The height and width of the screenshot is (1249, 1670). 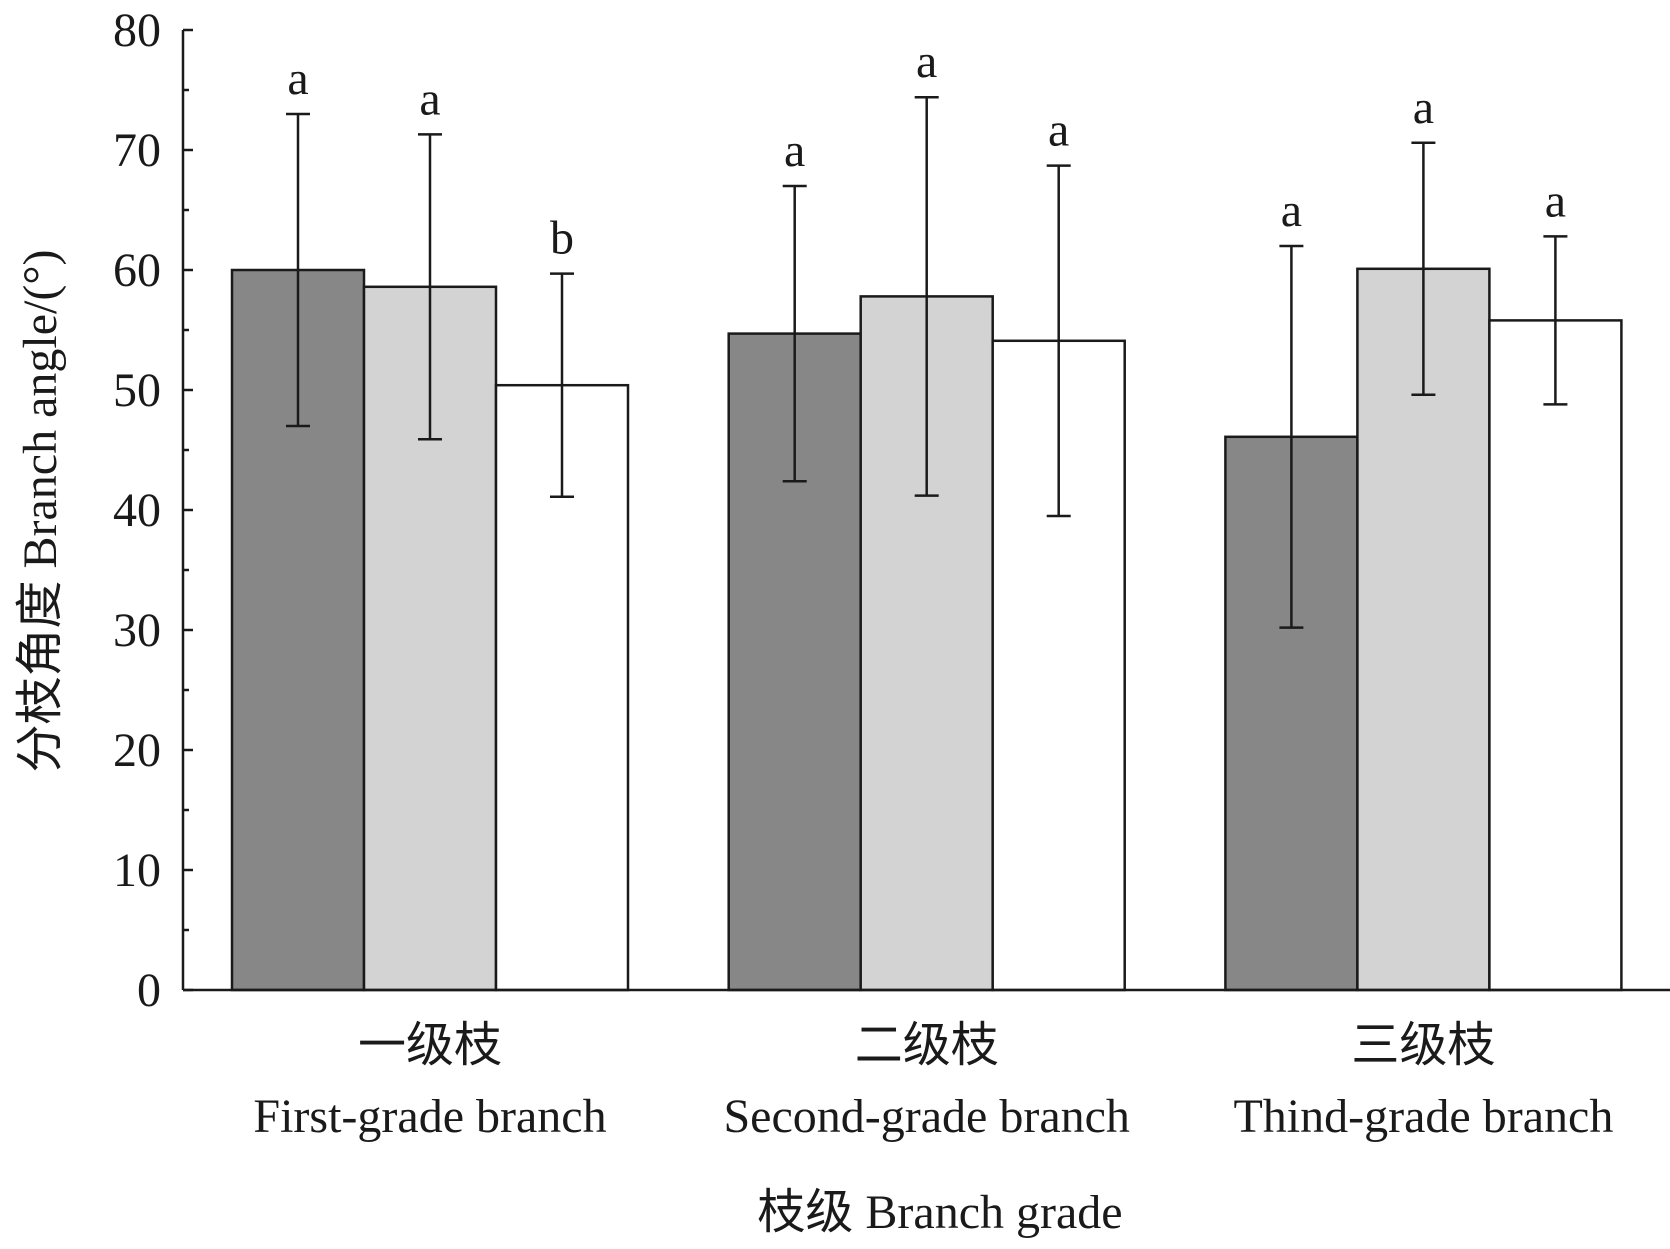 What do you see at coordinates (149, 990) in the screenshot?
I see `y-tick-label: 0` at bounding box center [149, 990].